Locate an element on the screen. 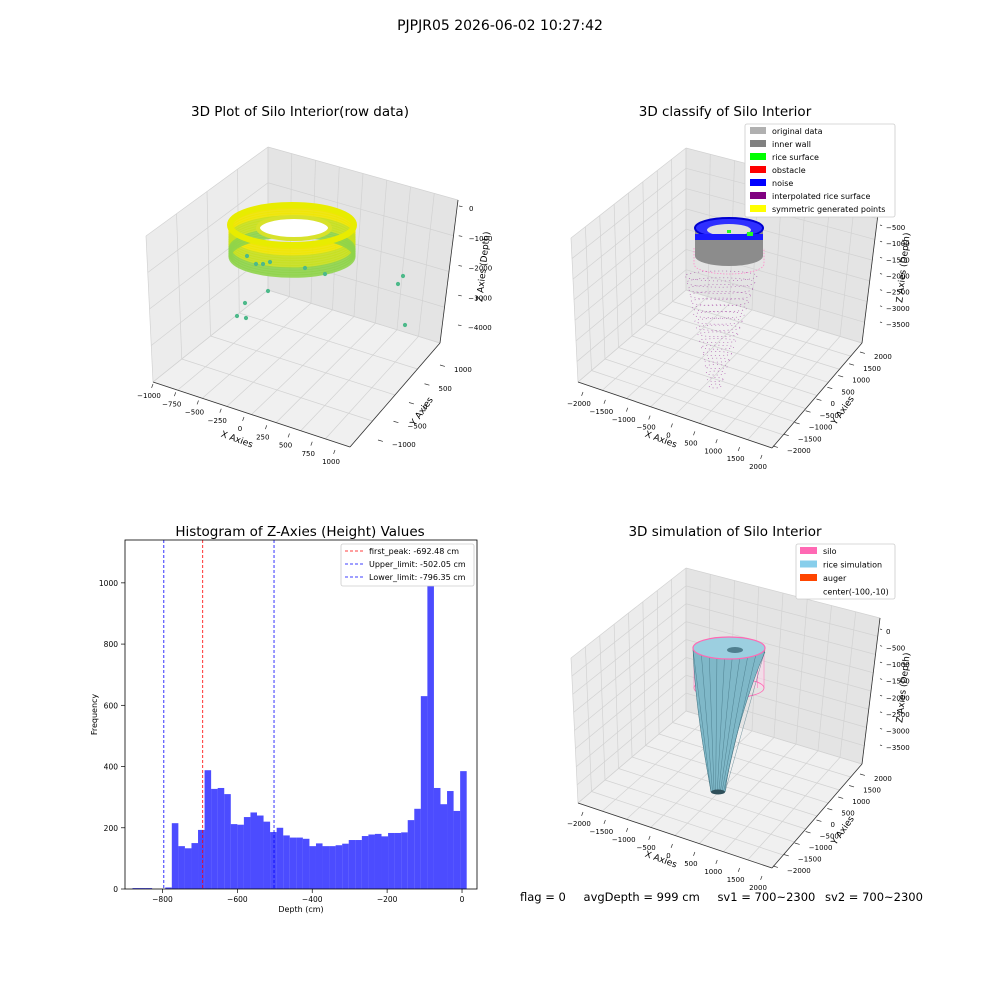 This screenshot has height=1000, width=1000. cls-y-tick-label: 0 is located at coordinates (833, 404).